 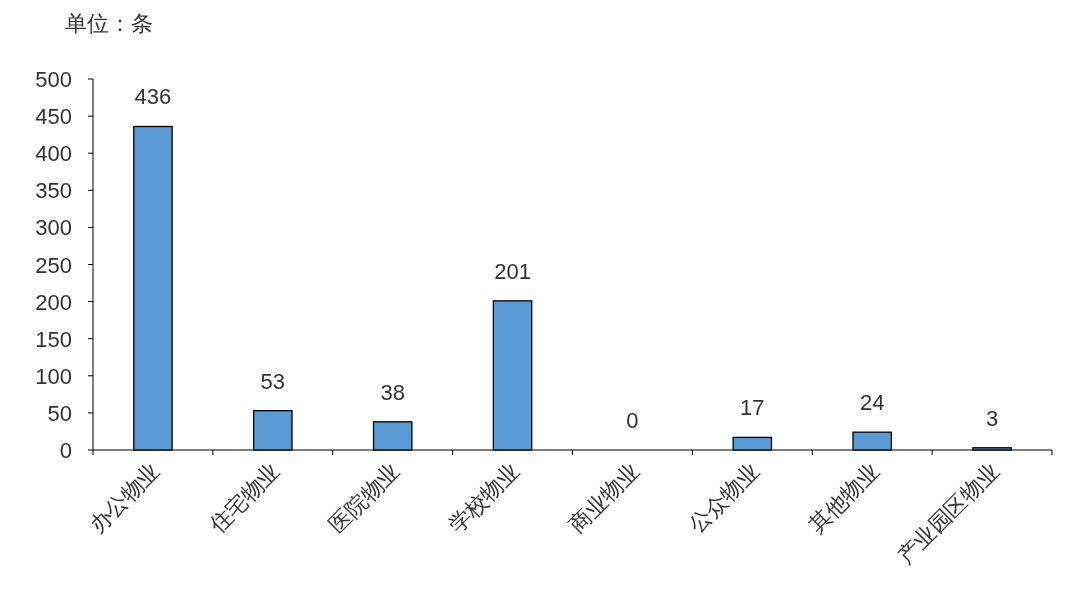 What do you see at coordinates (65, 450) in the screenshot?
I see `y-tick-label: 0` at bounding box center [65, 450].